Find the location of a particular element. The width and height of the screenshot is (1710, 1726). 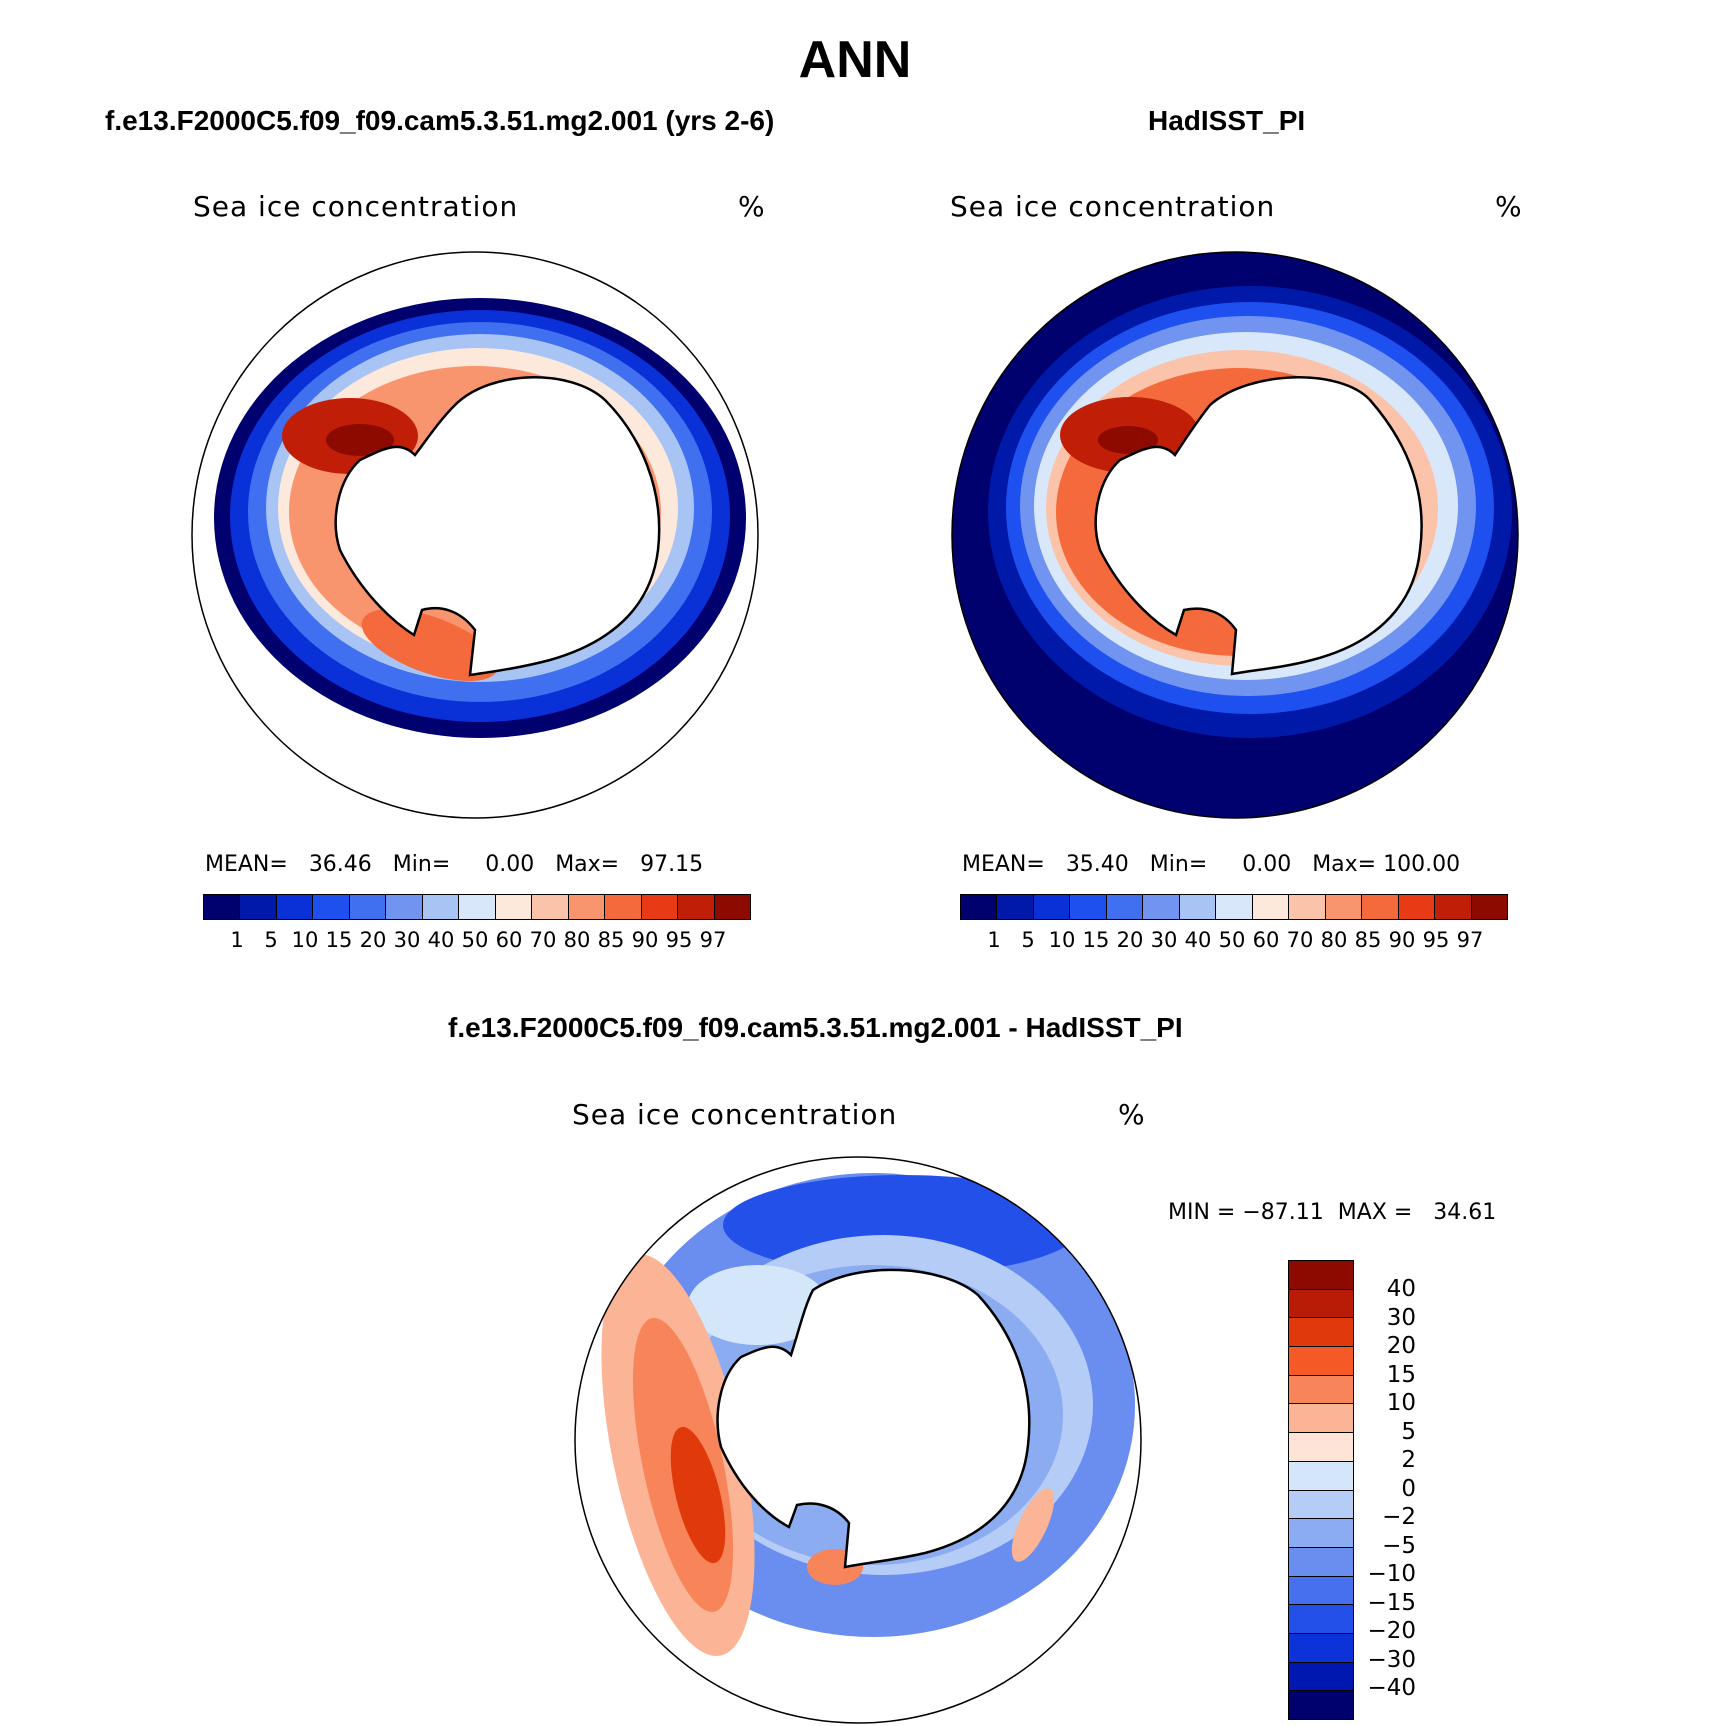

panel-1-map is located at coordinates (475, 535).